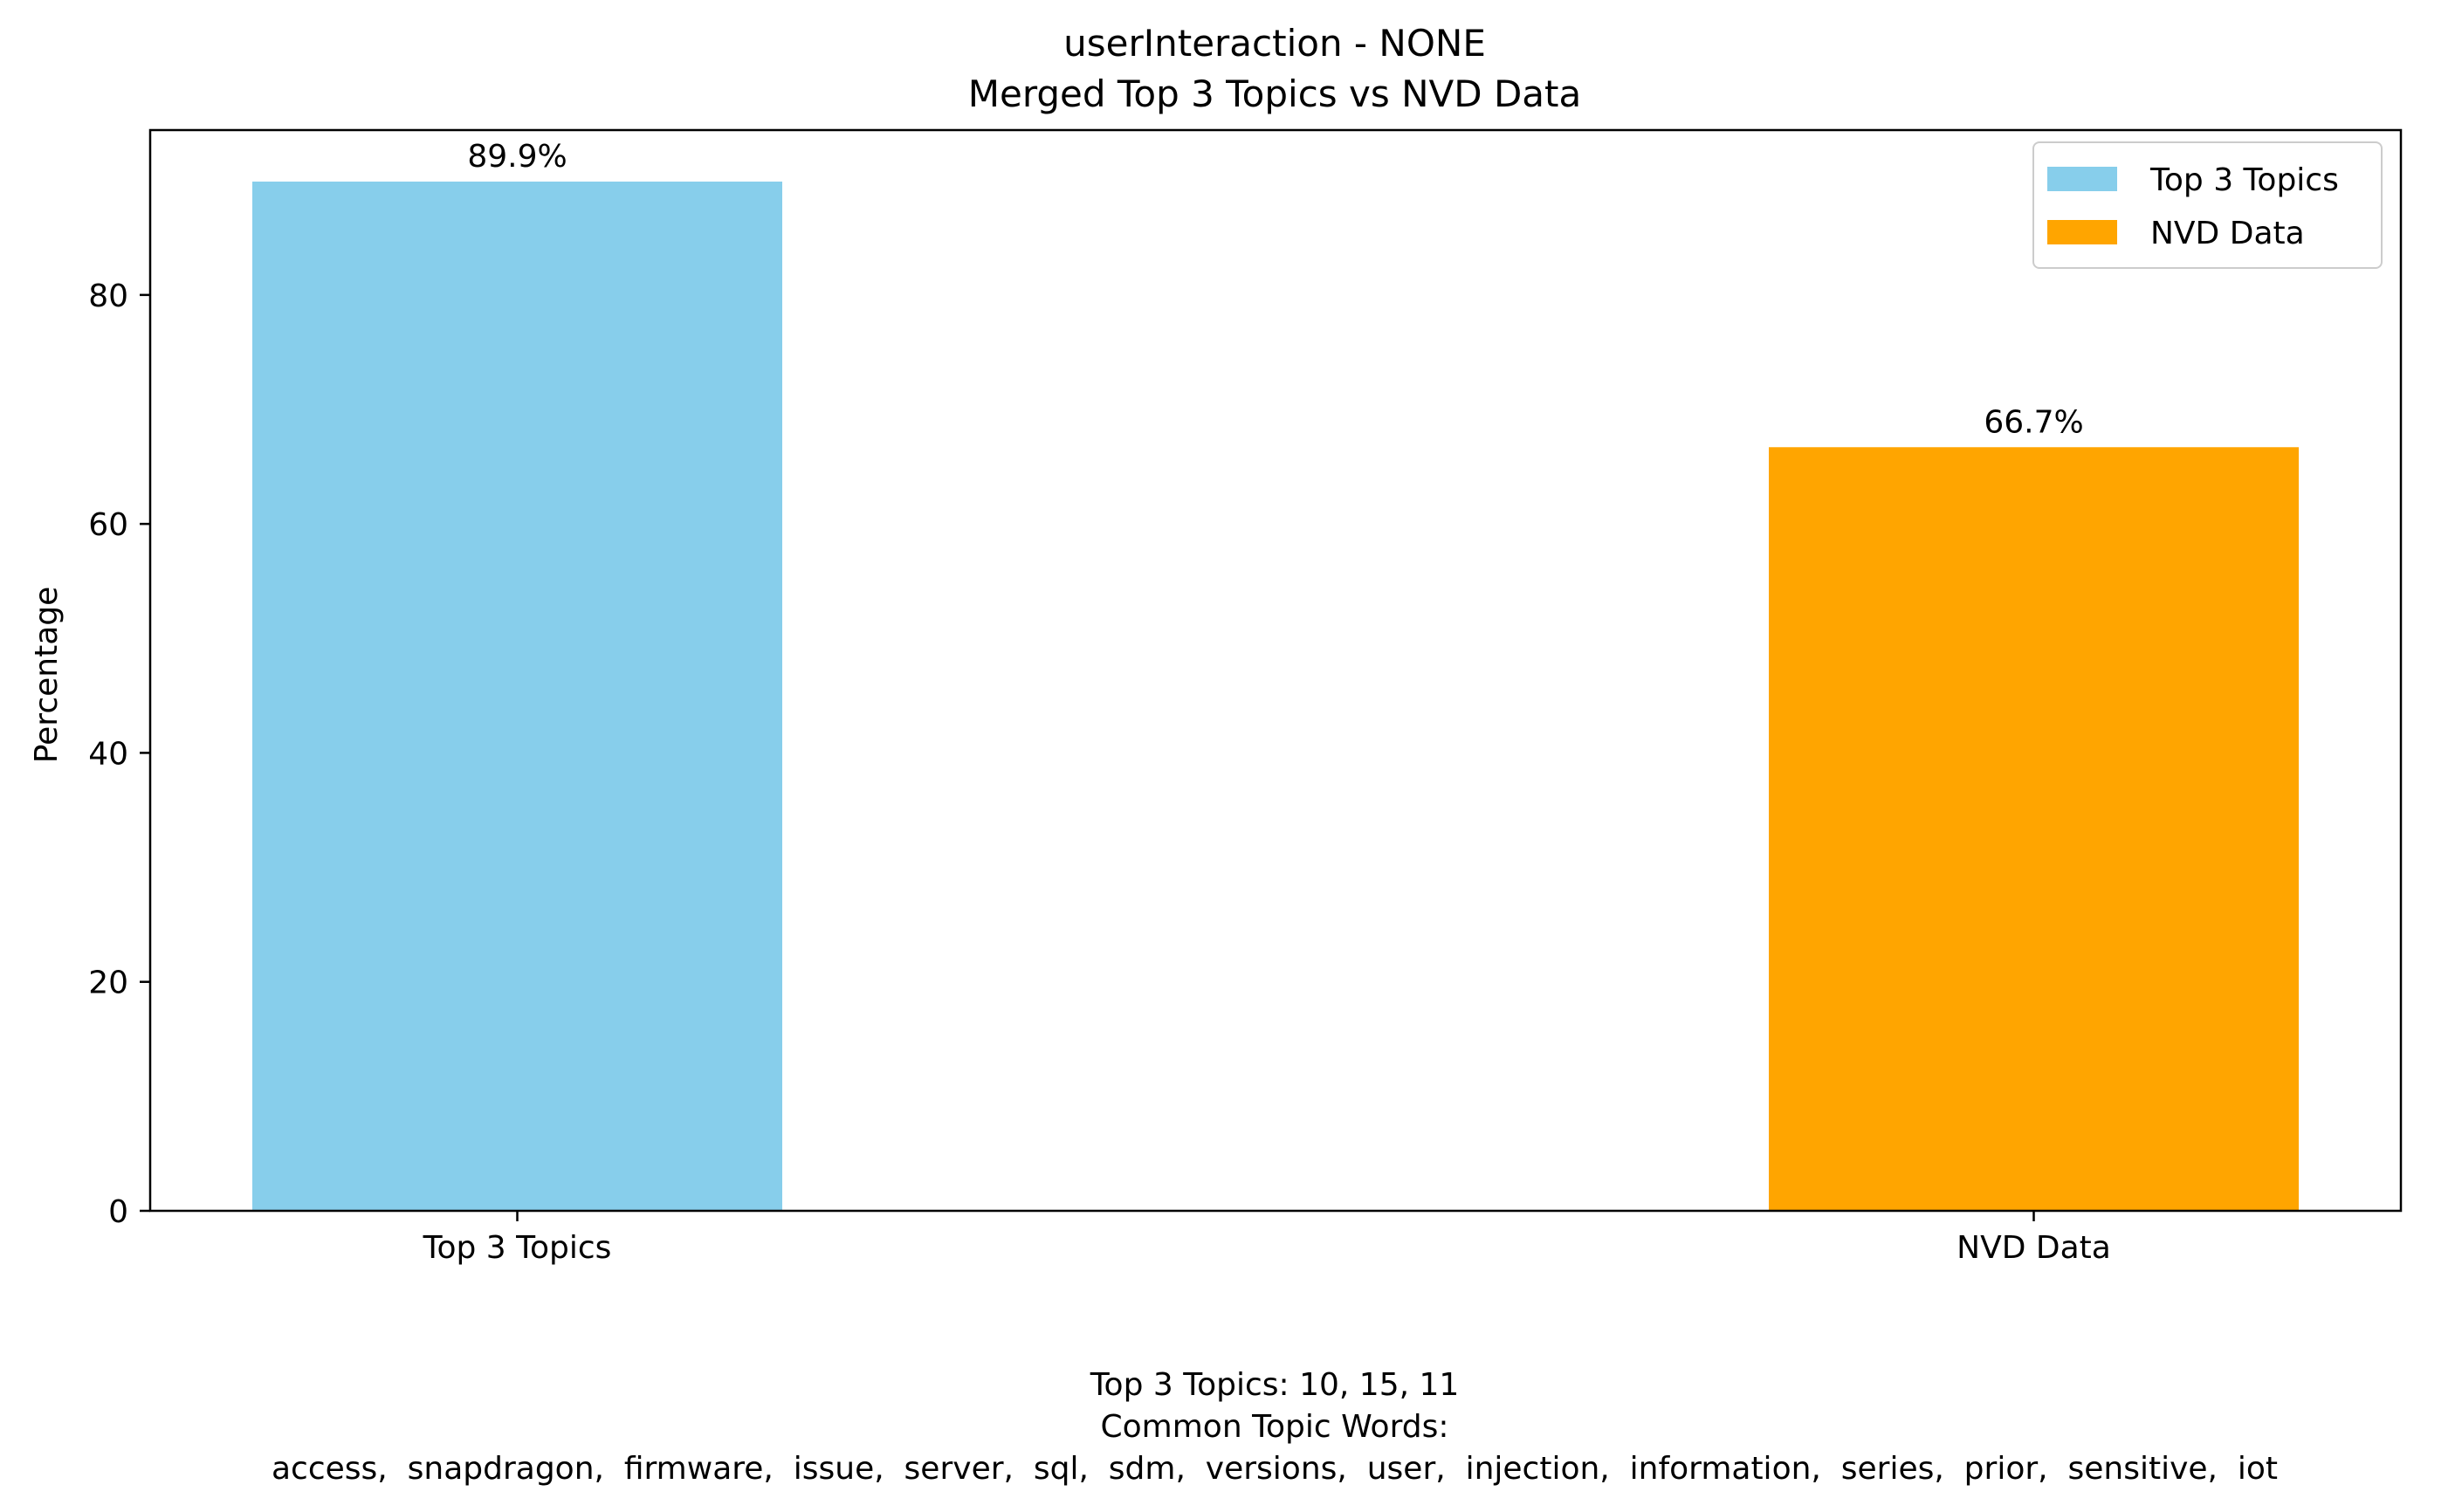 The width and height of the screenshot is (2462, 1512). Describe the element at coordinates (1275, 290) in the screenshot. I see `bar-labels-group: 89.9% 66.7%` at that location.